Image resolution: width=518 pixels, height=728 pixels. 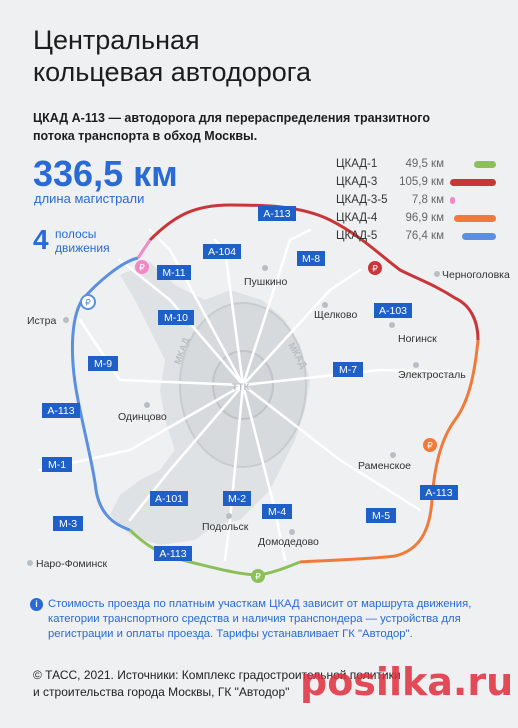 I want to click on legend-row-ckad3: ЦКАД-3 105,9 км, so click(x=416, y=183).